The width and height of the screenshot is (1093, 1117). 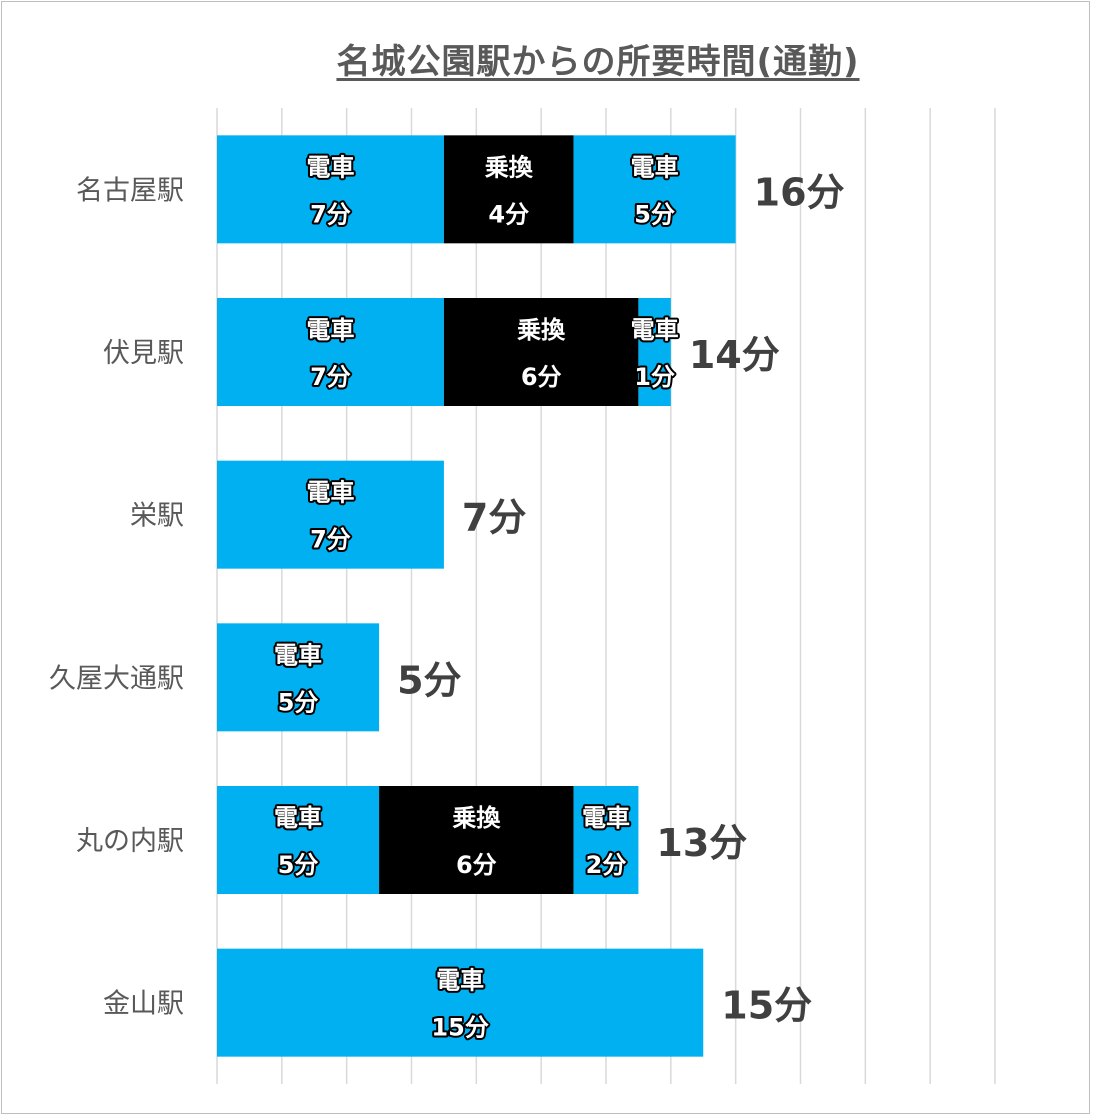 I want to click on total-label: 7分, so click(x=494, y=518).